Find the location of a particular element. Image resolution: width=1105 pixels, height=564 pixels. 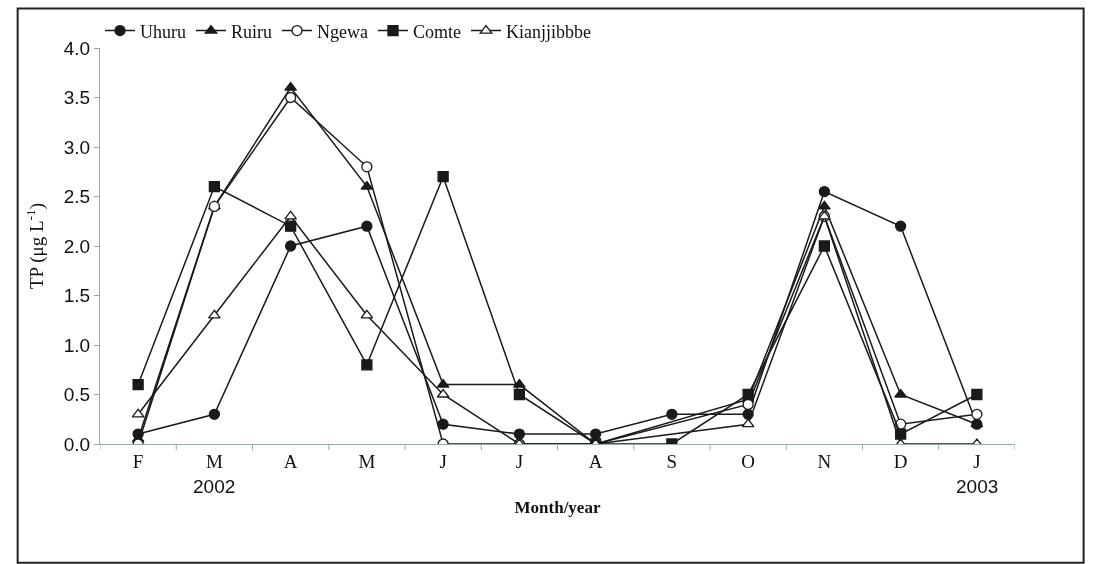

y-tick-label: 0.0 is located at coordinates (77, 444).